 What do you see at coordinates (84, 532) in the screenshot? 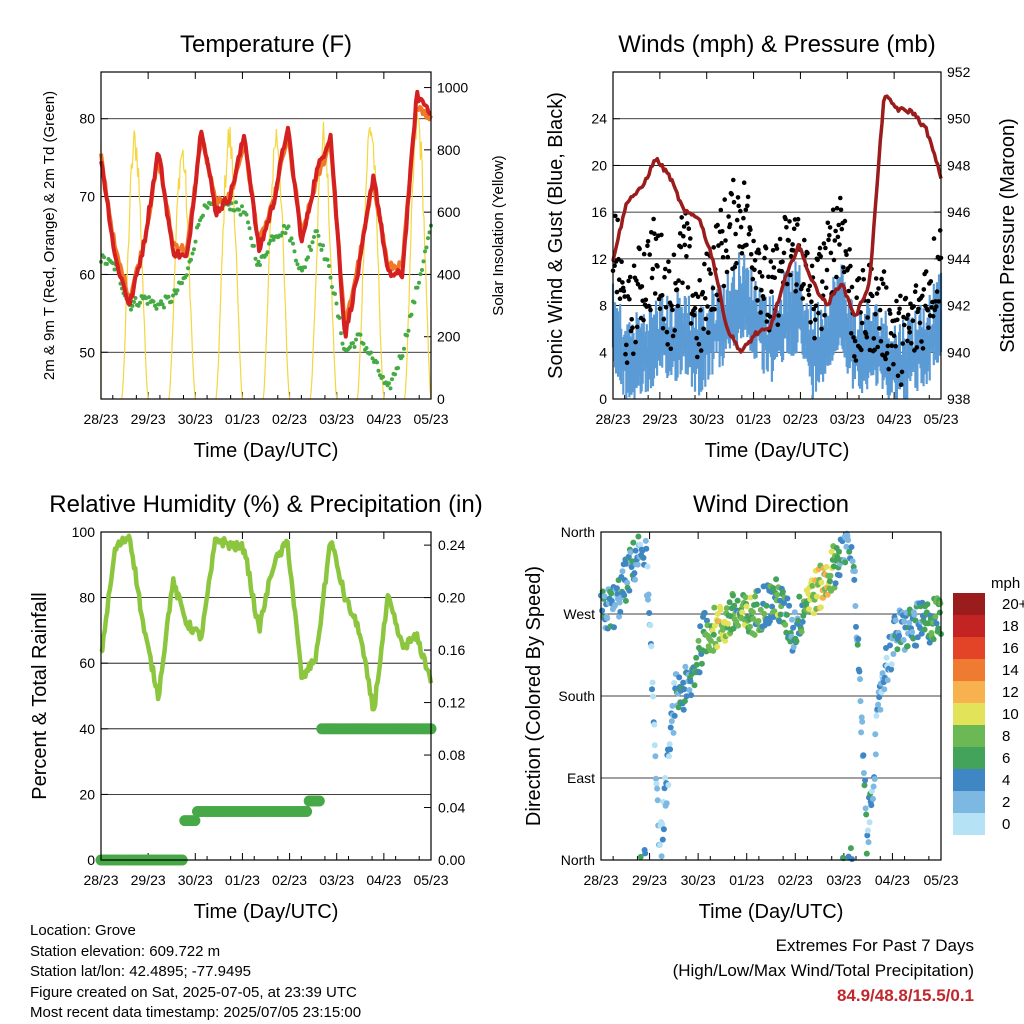
I see `y-tick-label: 100` at bounding box center [84, 532].